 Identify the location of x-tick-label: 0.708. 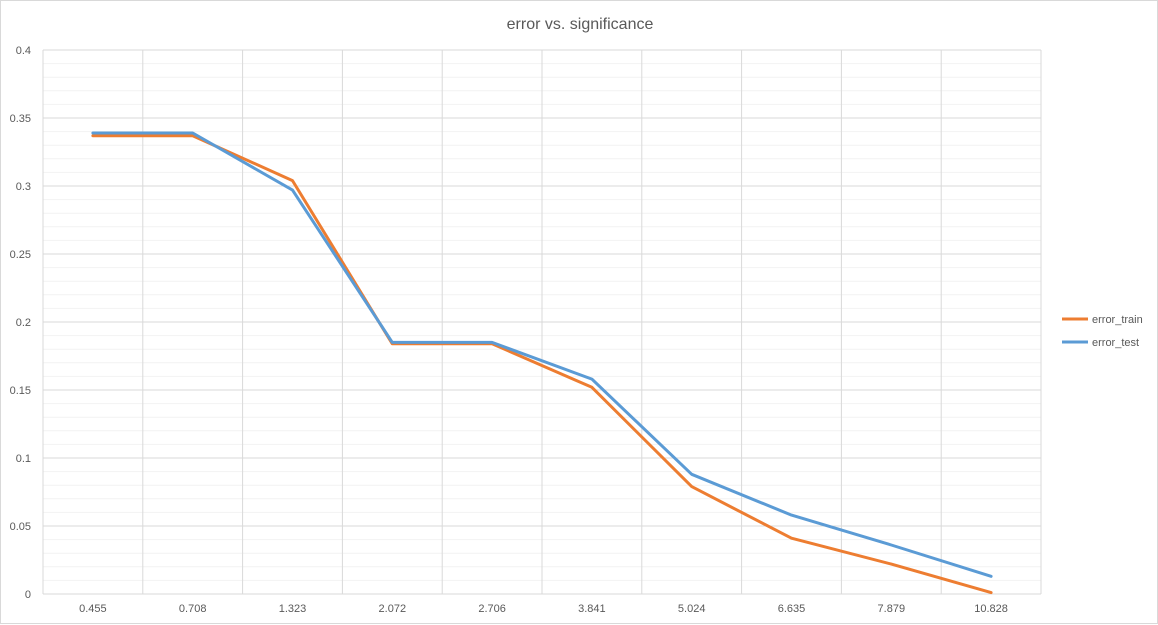
(193, 609).